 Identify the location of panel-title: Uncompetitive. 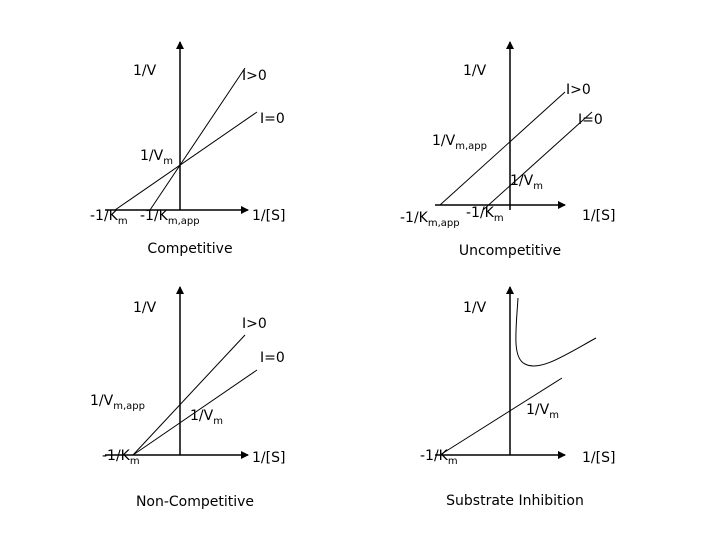
(510, 251).